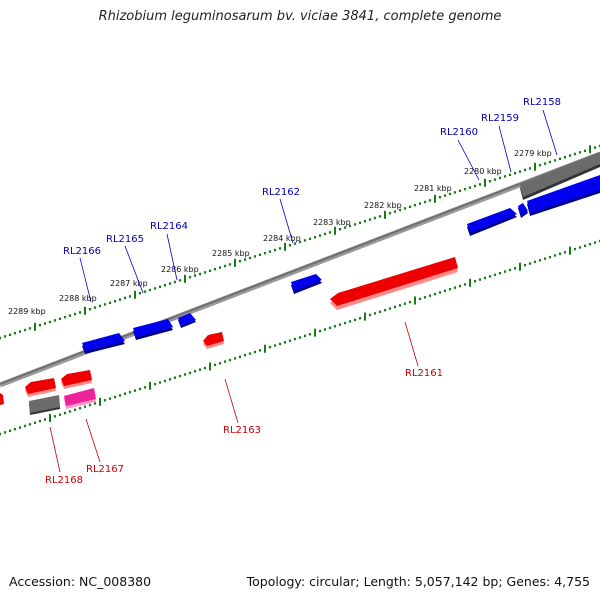  What do you see at coordinates (27, 311) in the screenshot?
I see `kbp-label: 2289 kbp` at bounding box center [27, 311].